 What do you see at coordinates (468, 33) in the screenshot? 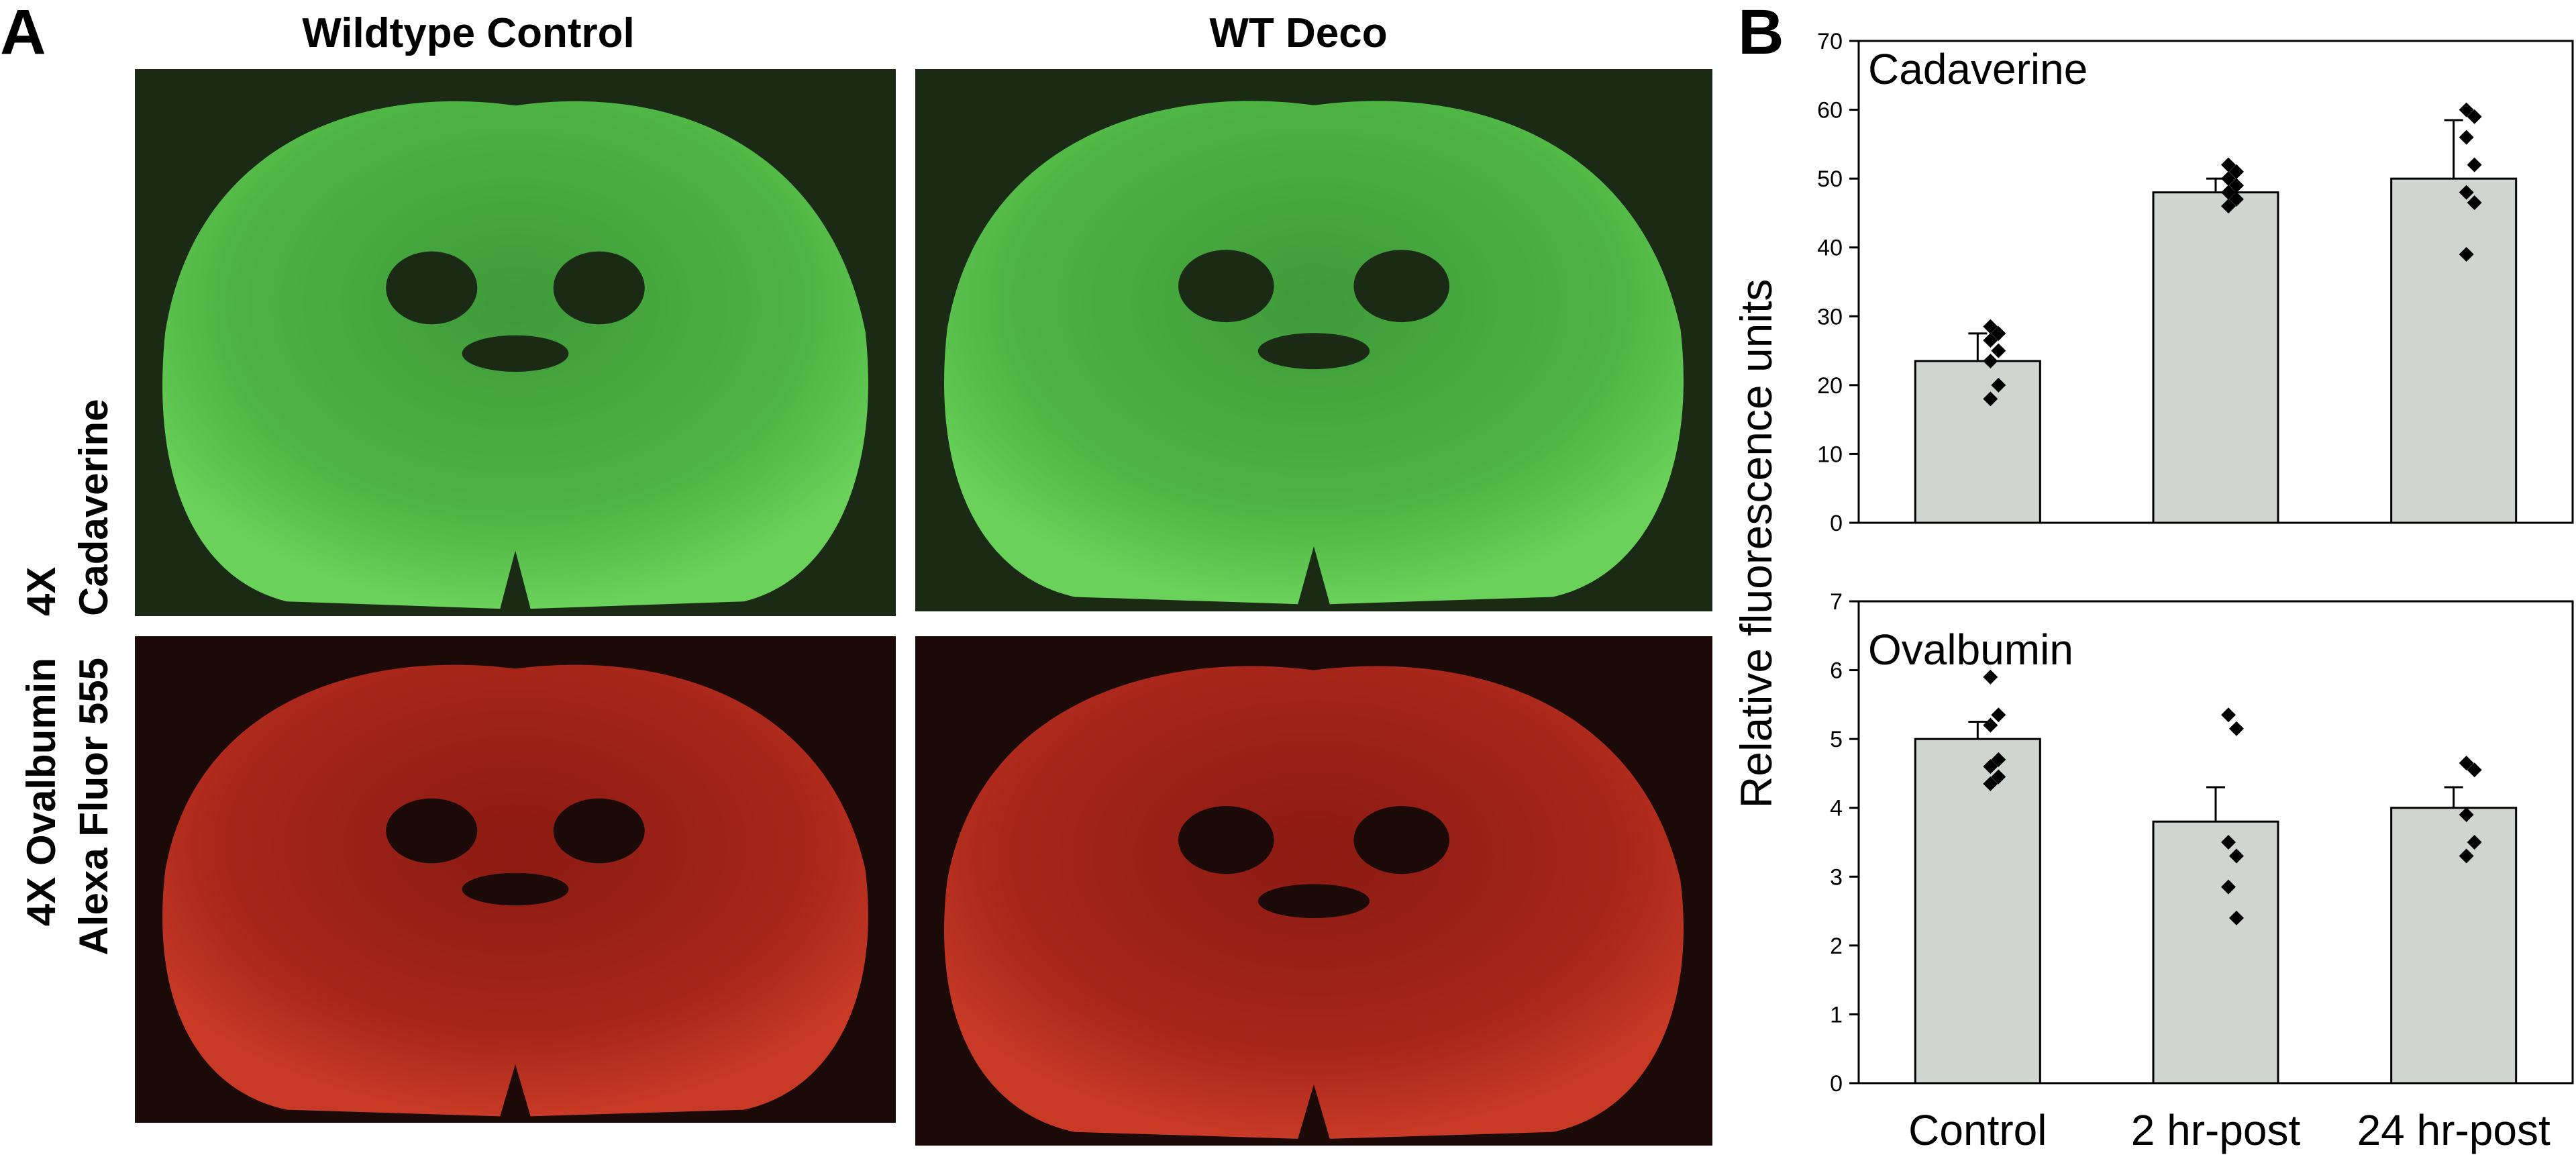
I see `column-title: Wildtype Control` at bounding box center [468, 33].